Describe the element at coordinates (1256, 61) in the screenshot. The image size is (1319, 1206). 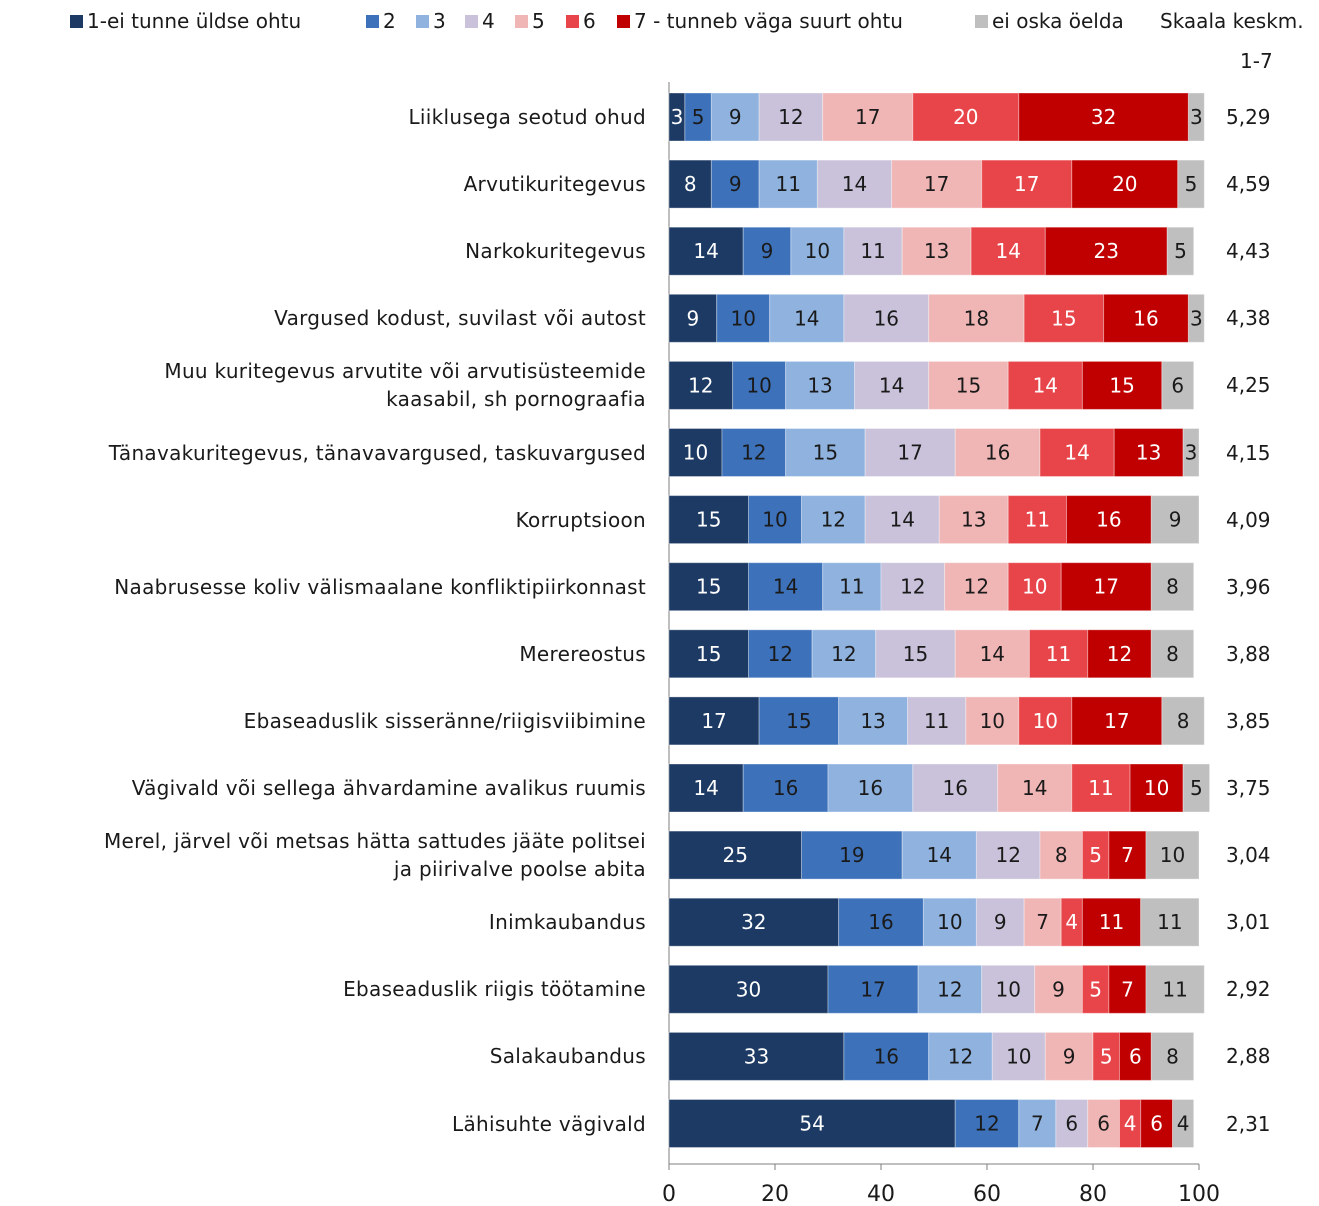
I see `average-header-scale: 1-7` at that location.